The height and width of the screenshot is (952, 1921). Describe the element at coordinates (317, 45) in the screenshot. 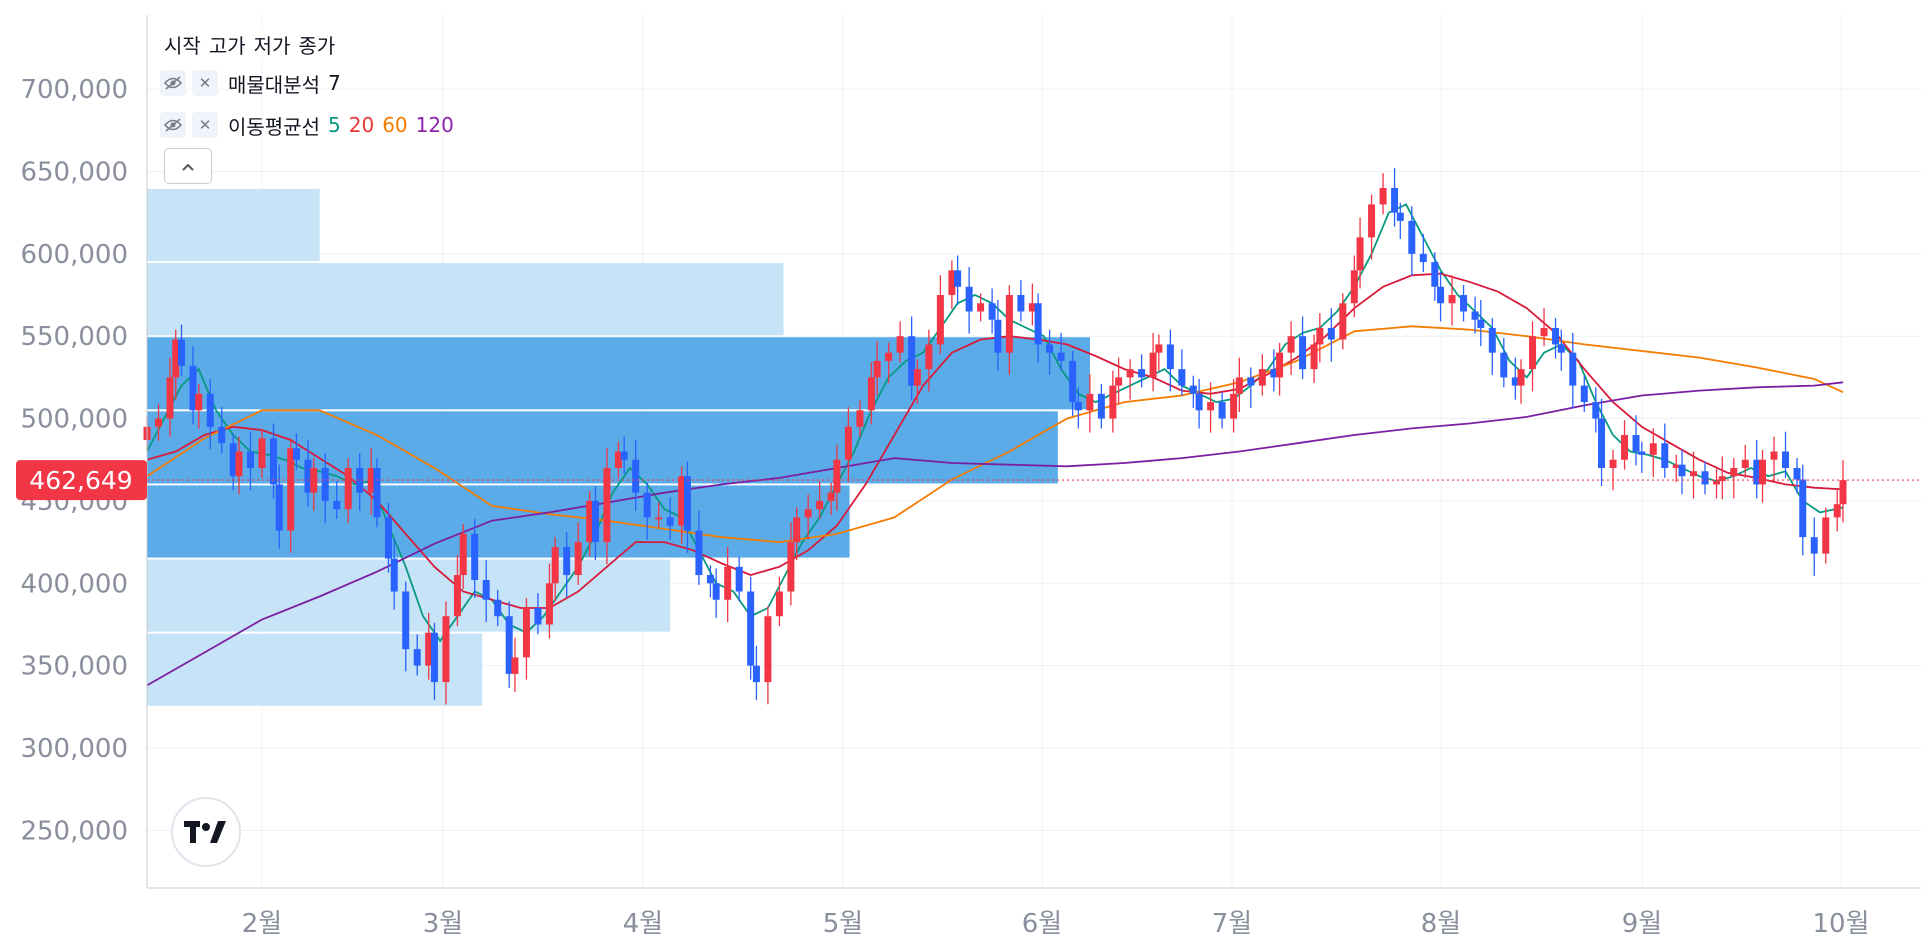

I see `ohlc-label-close: 종가` at that location.